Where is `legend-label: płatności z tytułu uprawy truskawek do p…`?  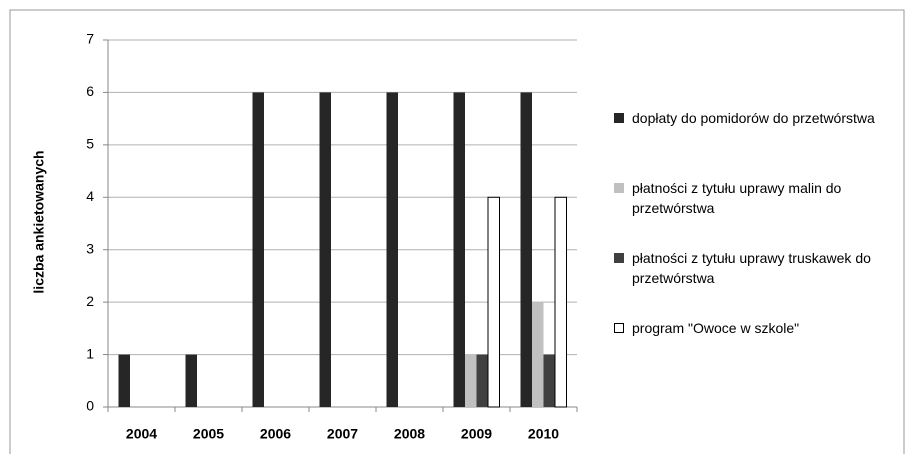
legend-label: płatności z tytułu uprawy truskawek do p… is located at coordinates (751, 268).